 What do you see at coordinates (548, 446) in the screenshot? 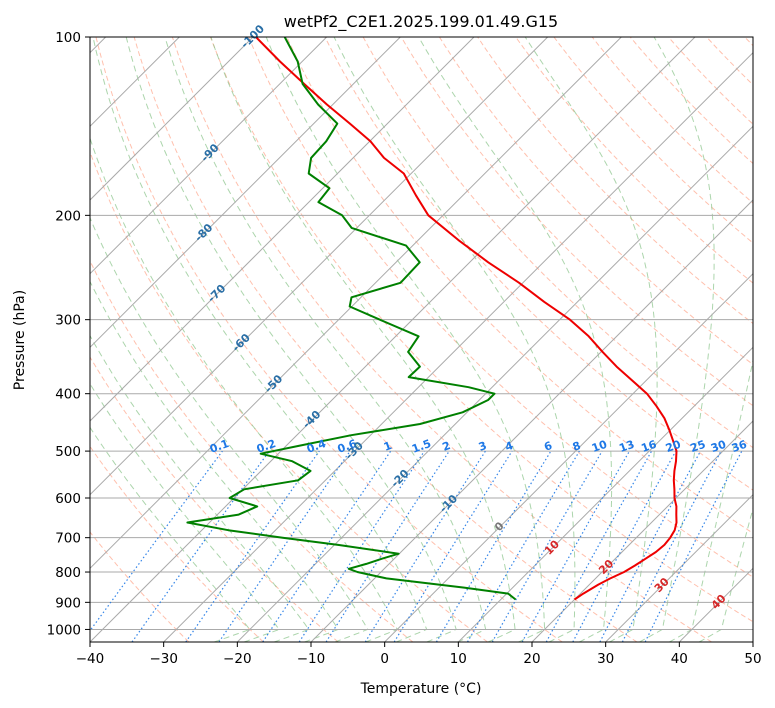
I see `mixing-ratio-label: 6` at bounding box center [548, 446].